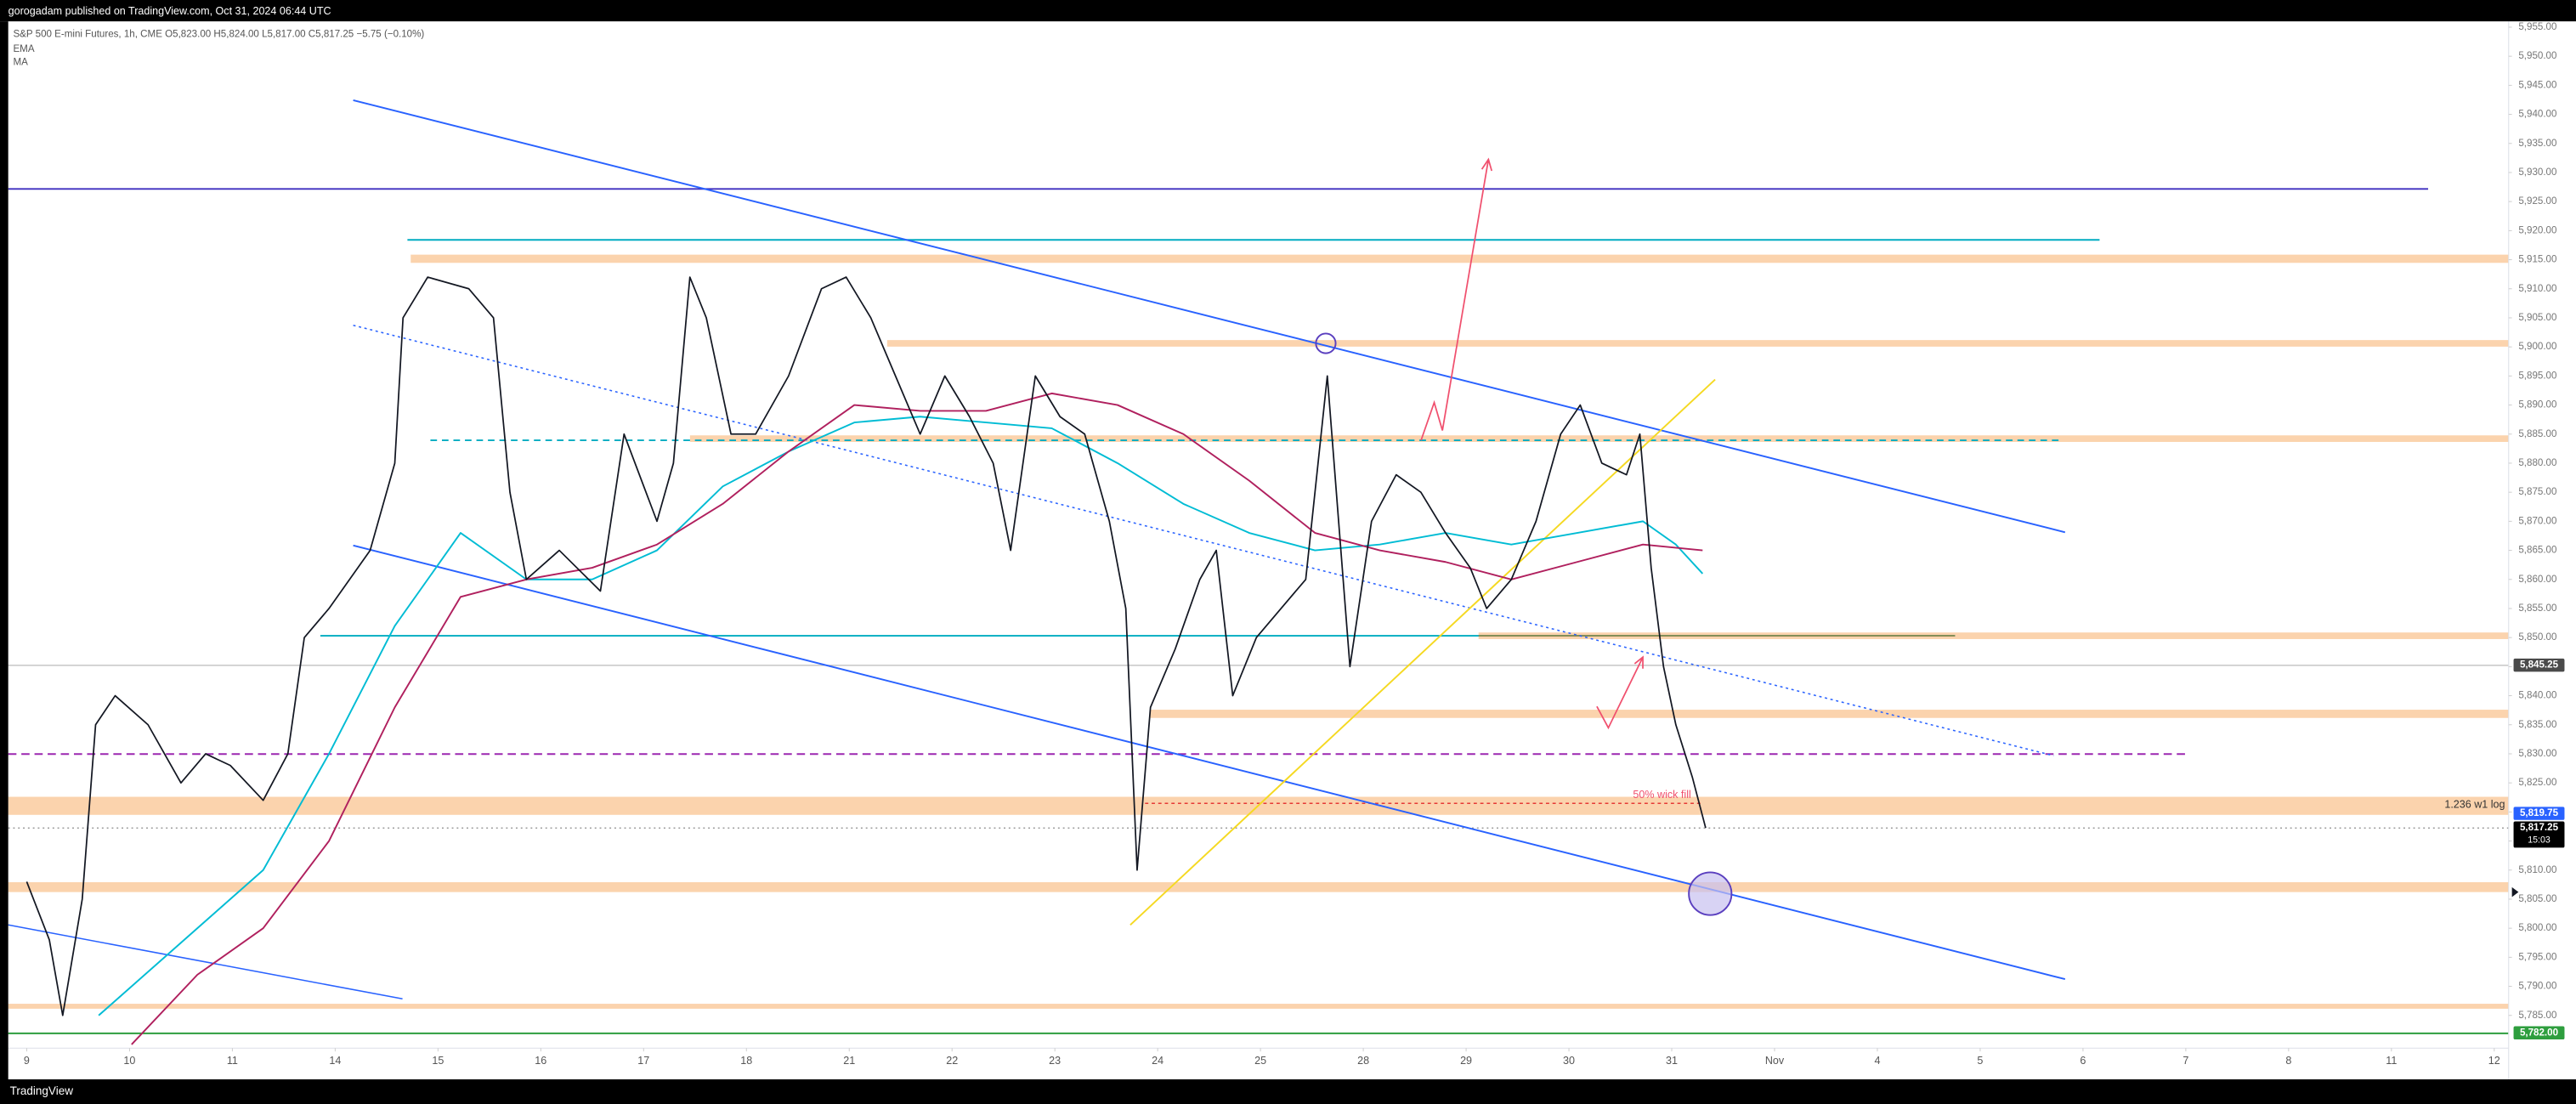  Describe the element at coordinates (20, 63) in the screenshot. I see `legend-entry: MA` at that location.